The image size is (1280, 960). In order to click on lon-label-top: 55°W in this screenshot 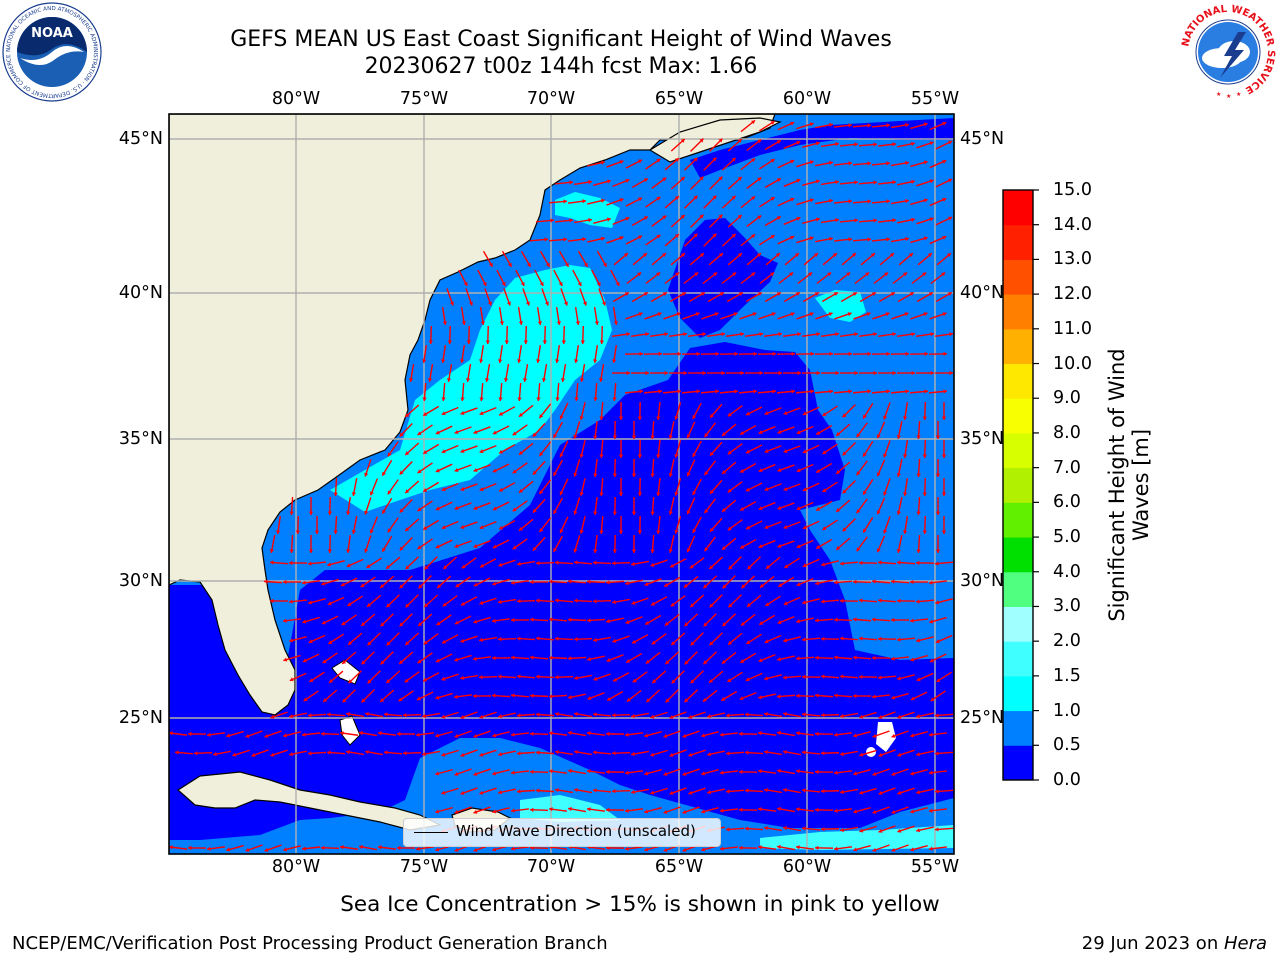, I will do `click(935, 99)`.